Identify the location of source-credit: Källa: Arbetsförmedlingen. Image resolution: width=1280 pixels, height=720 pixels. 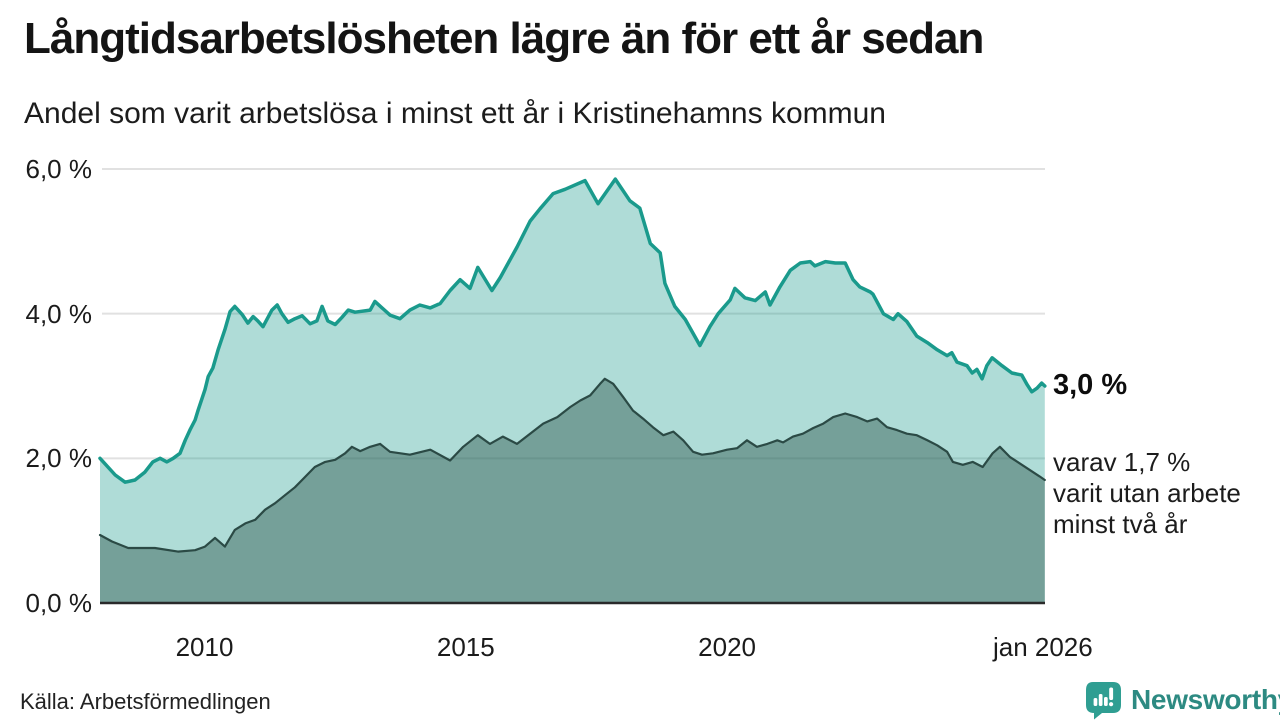
(145, 701).